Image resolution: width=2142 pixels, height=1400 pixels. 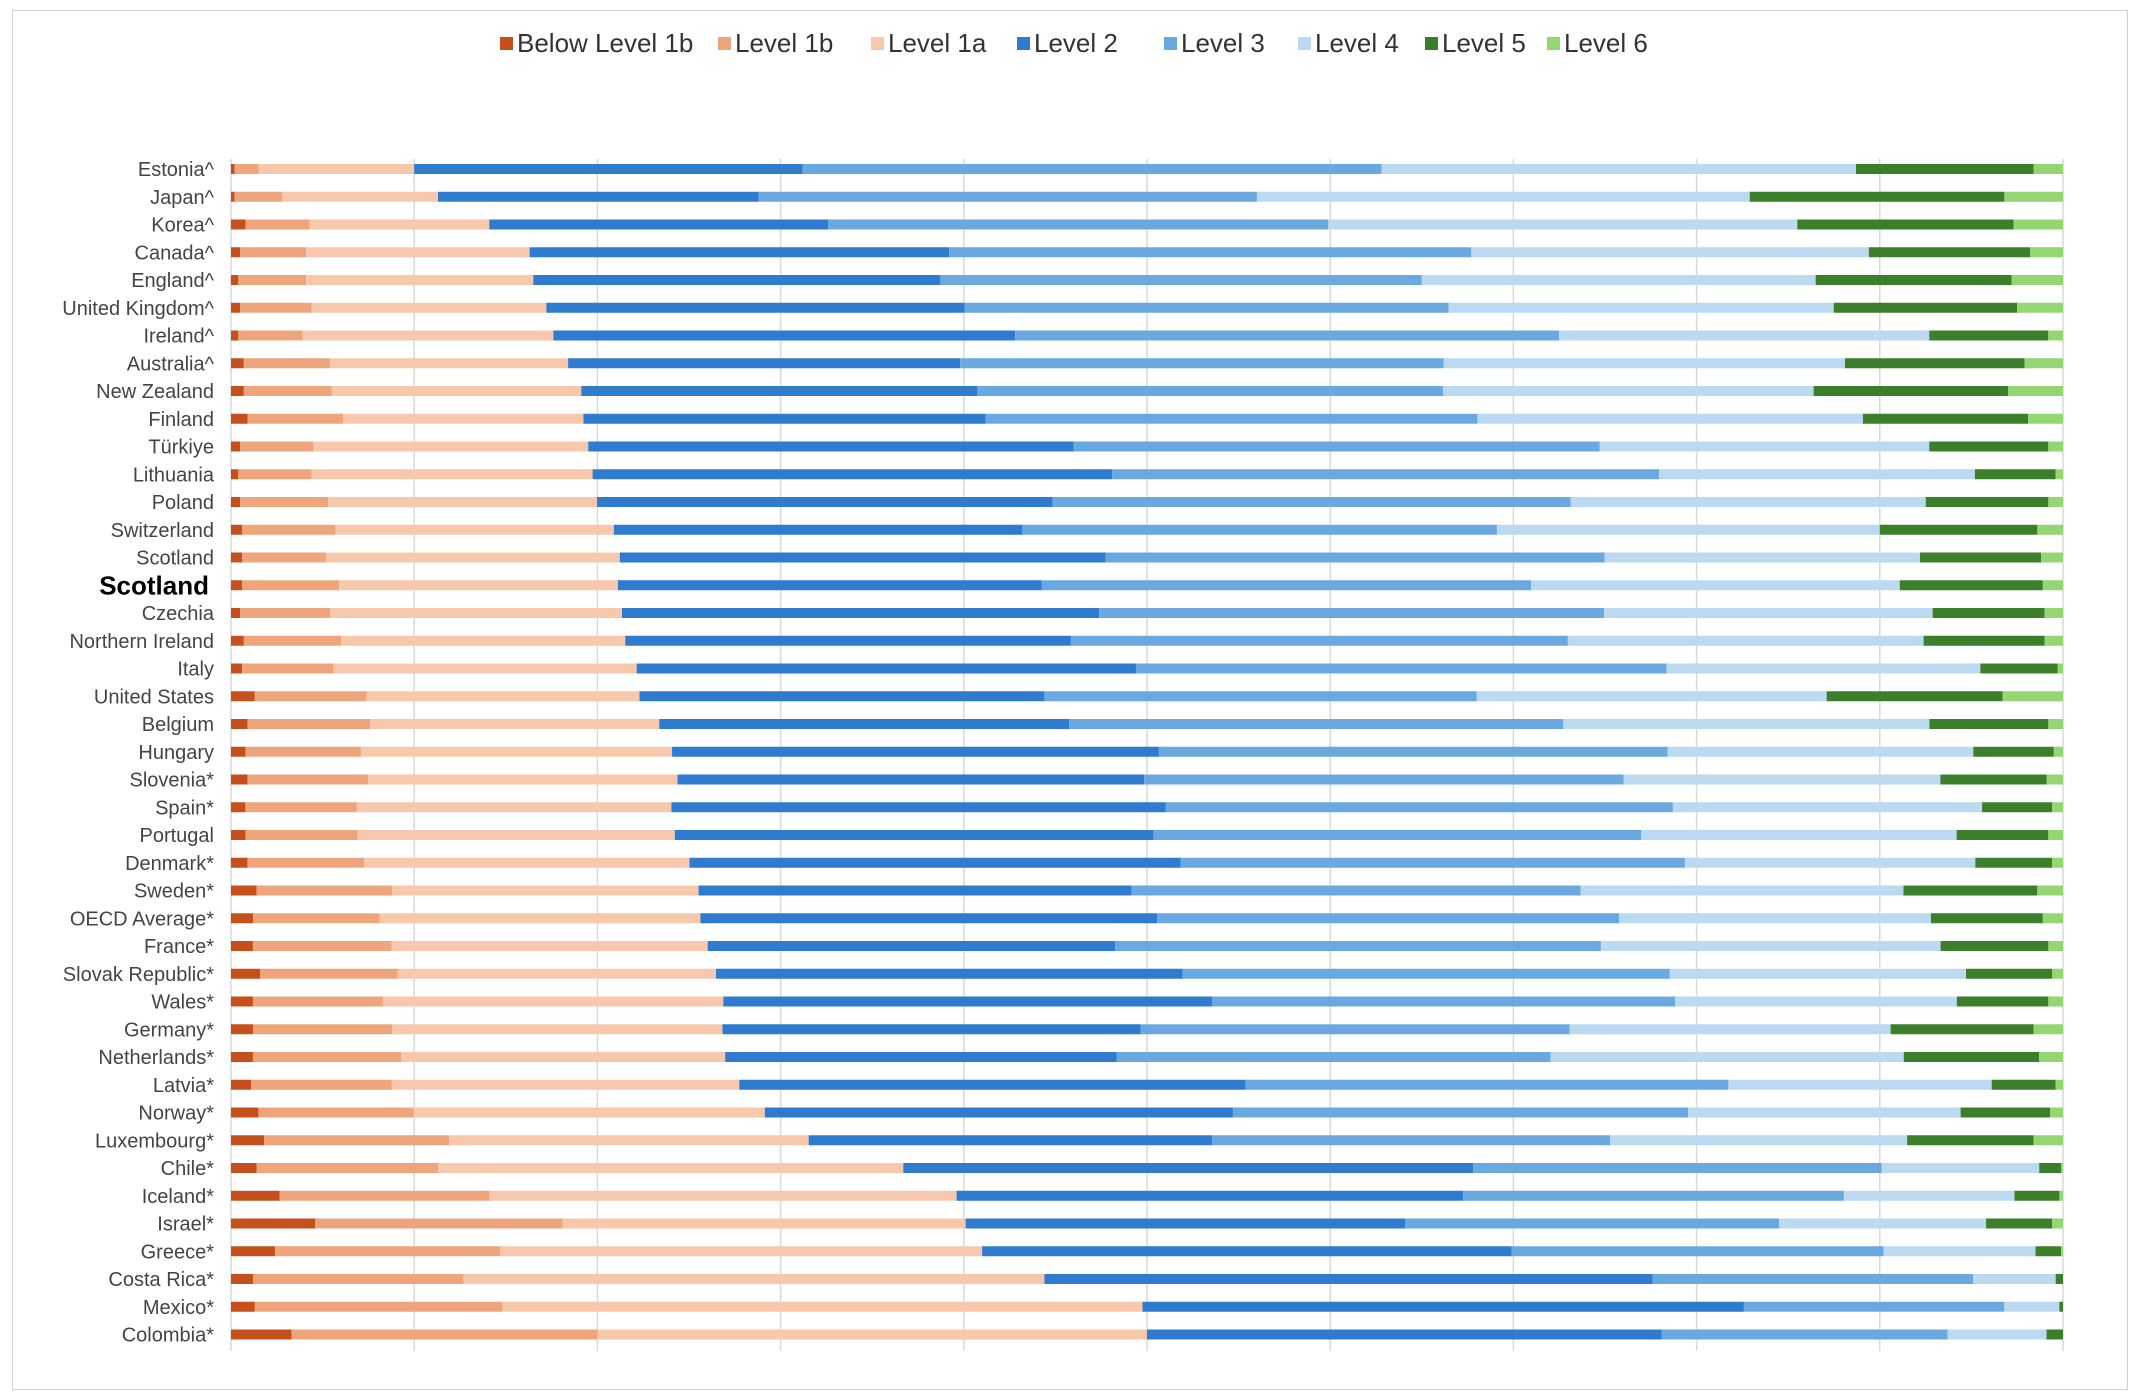 I want to click on category-label: Canada^, so click(x=175, y=253).